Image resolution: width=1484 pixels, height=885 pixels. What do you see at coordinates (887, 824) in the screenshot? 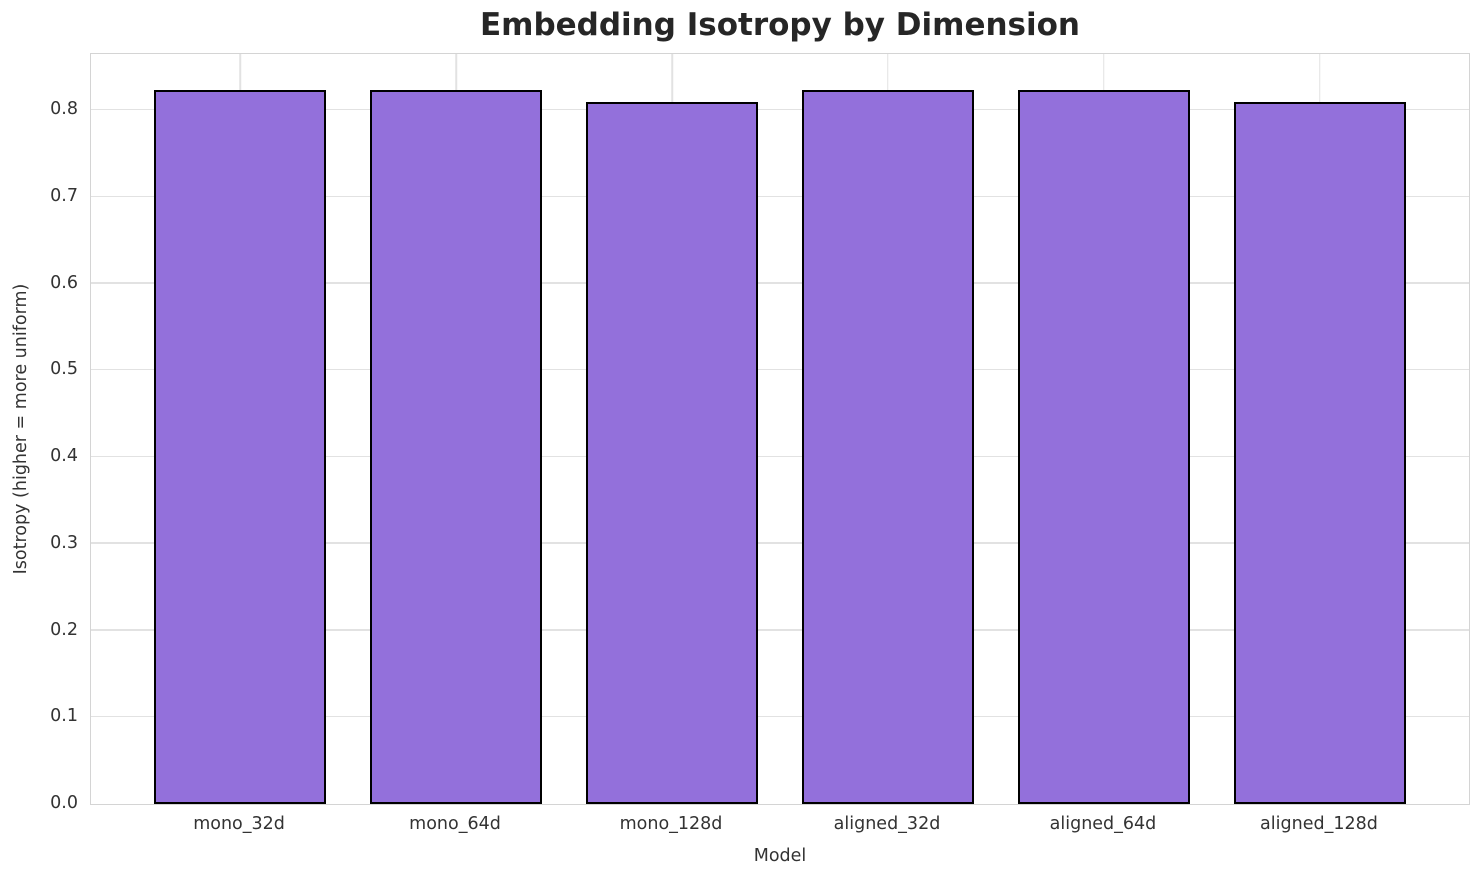
I see `x-tick-label: aligned_32d` at bounding box center [887, 824].